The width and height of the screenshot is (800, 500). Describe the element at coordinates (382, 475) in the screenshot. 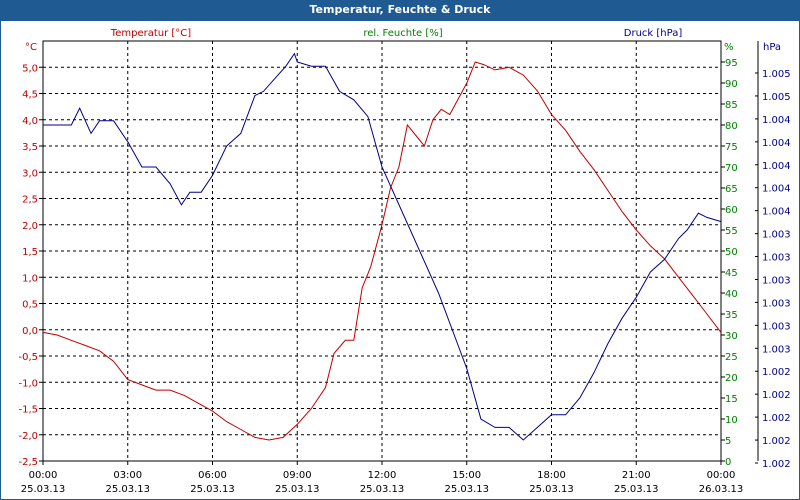

I see `x-tick-time-label: 12:00` at that location.